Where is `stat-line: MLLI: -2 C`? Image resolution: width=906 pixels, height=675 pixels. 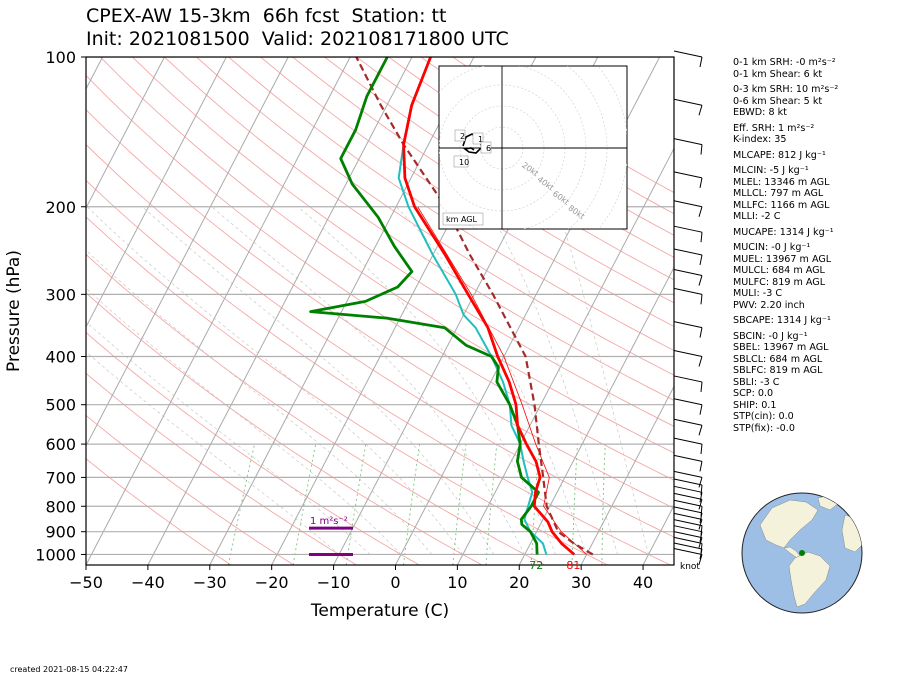 stat-line: MLLI: -2 C is located at coordinates (757, 216).